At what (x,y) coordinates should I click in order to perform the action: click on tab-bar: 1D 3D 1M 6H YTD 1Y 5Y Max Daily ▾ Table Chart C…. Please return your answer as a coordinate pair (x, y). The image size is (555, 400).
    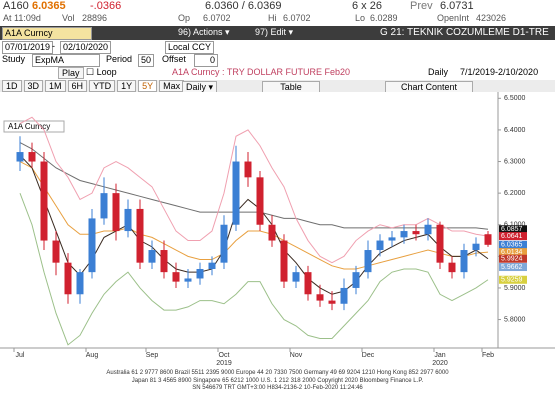
    Looking at the image, I should click on (277, 86).